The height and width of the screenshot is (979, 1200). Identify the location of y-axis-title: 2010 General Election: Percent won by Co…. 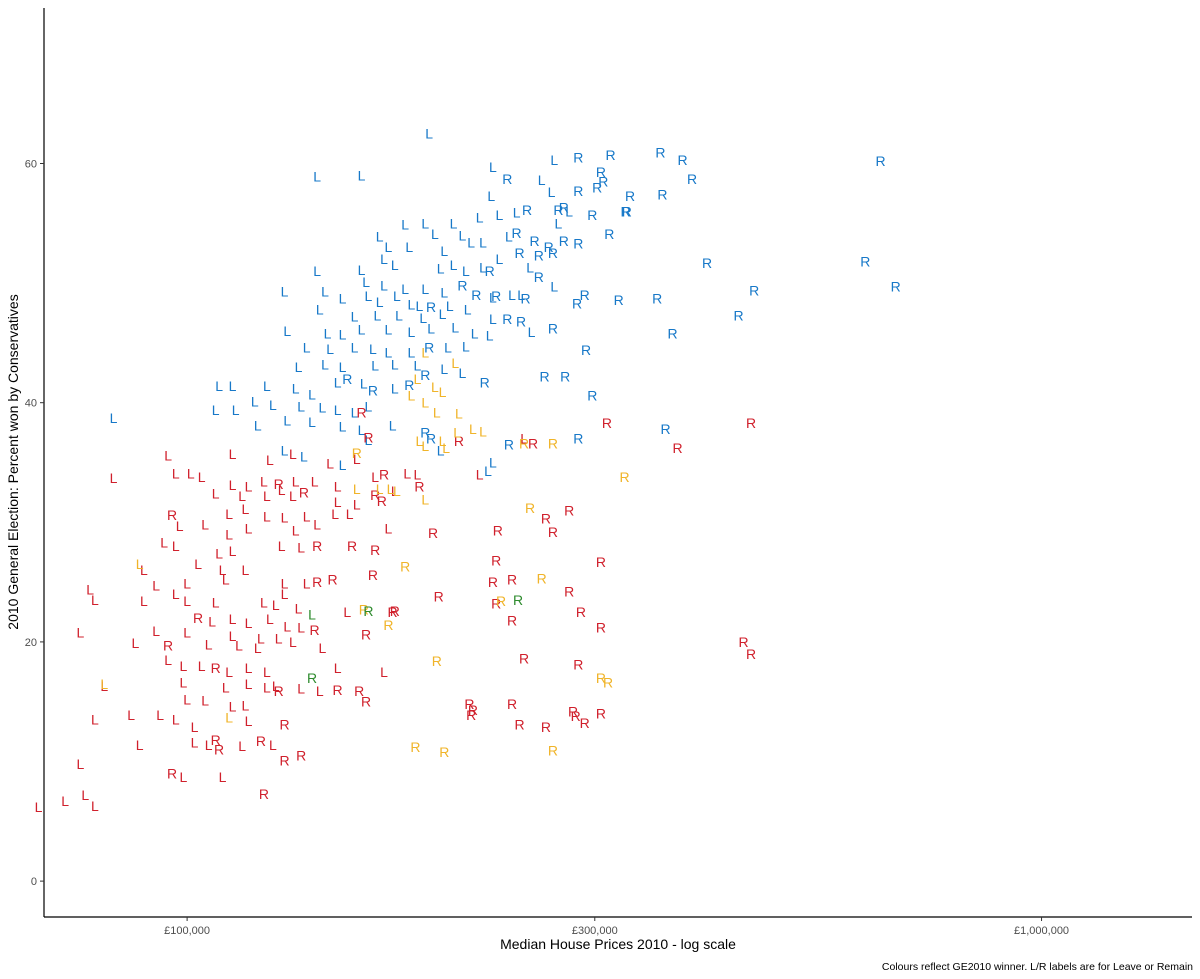
(13, 461).